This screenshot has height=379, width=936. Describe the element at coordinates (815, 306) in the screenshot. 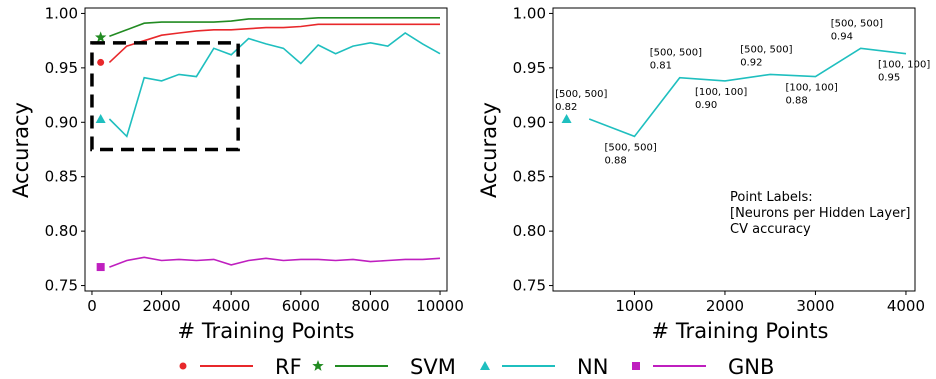

I see `right-xtick-label: 3000` at that location.